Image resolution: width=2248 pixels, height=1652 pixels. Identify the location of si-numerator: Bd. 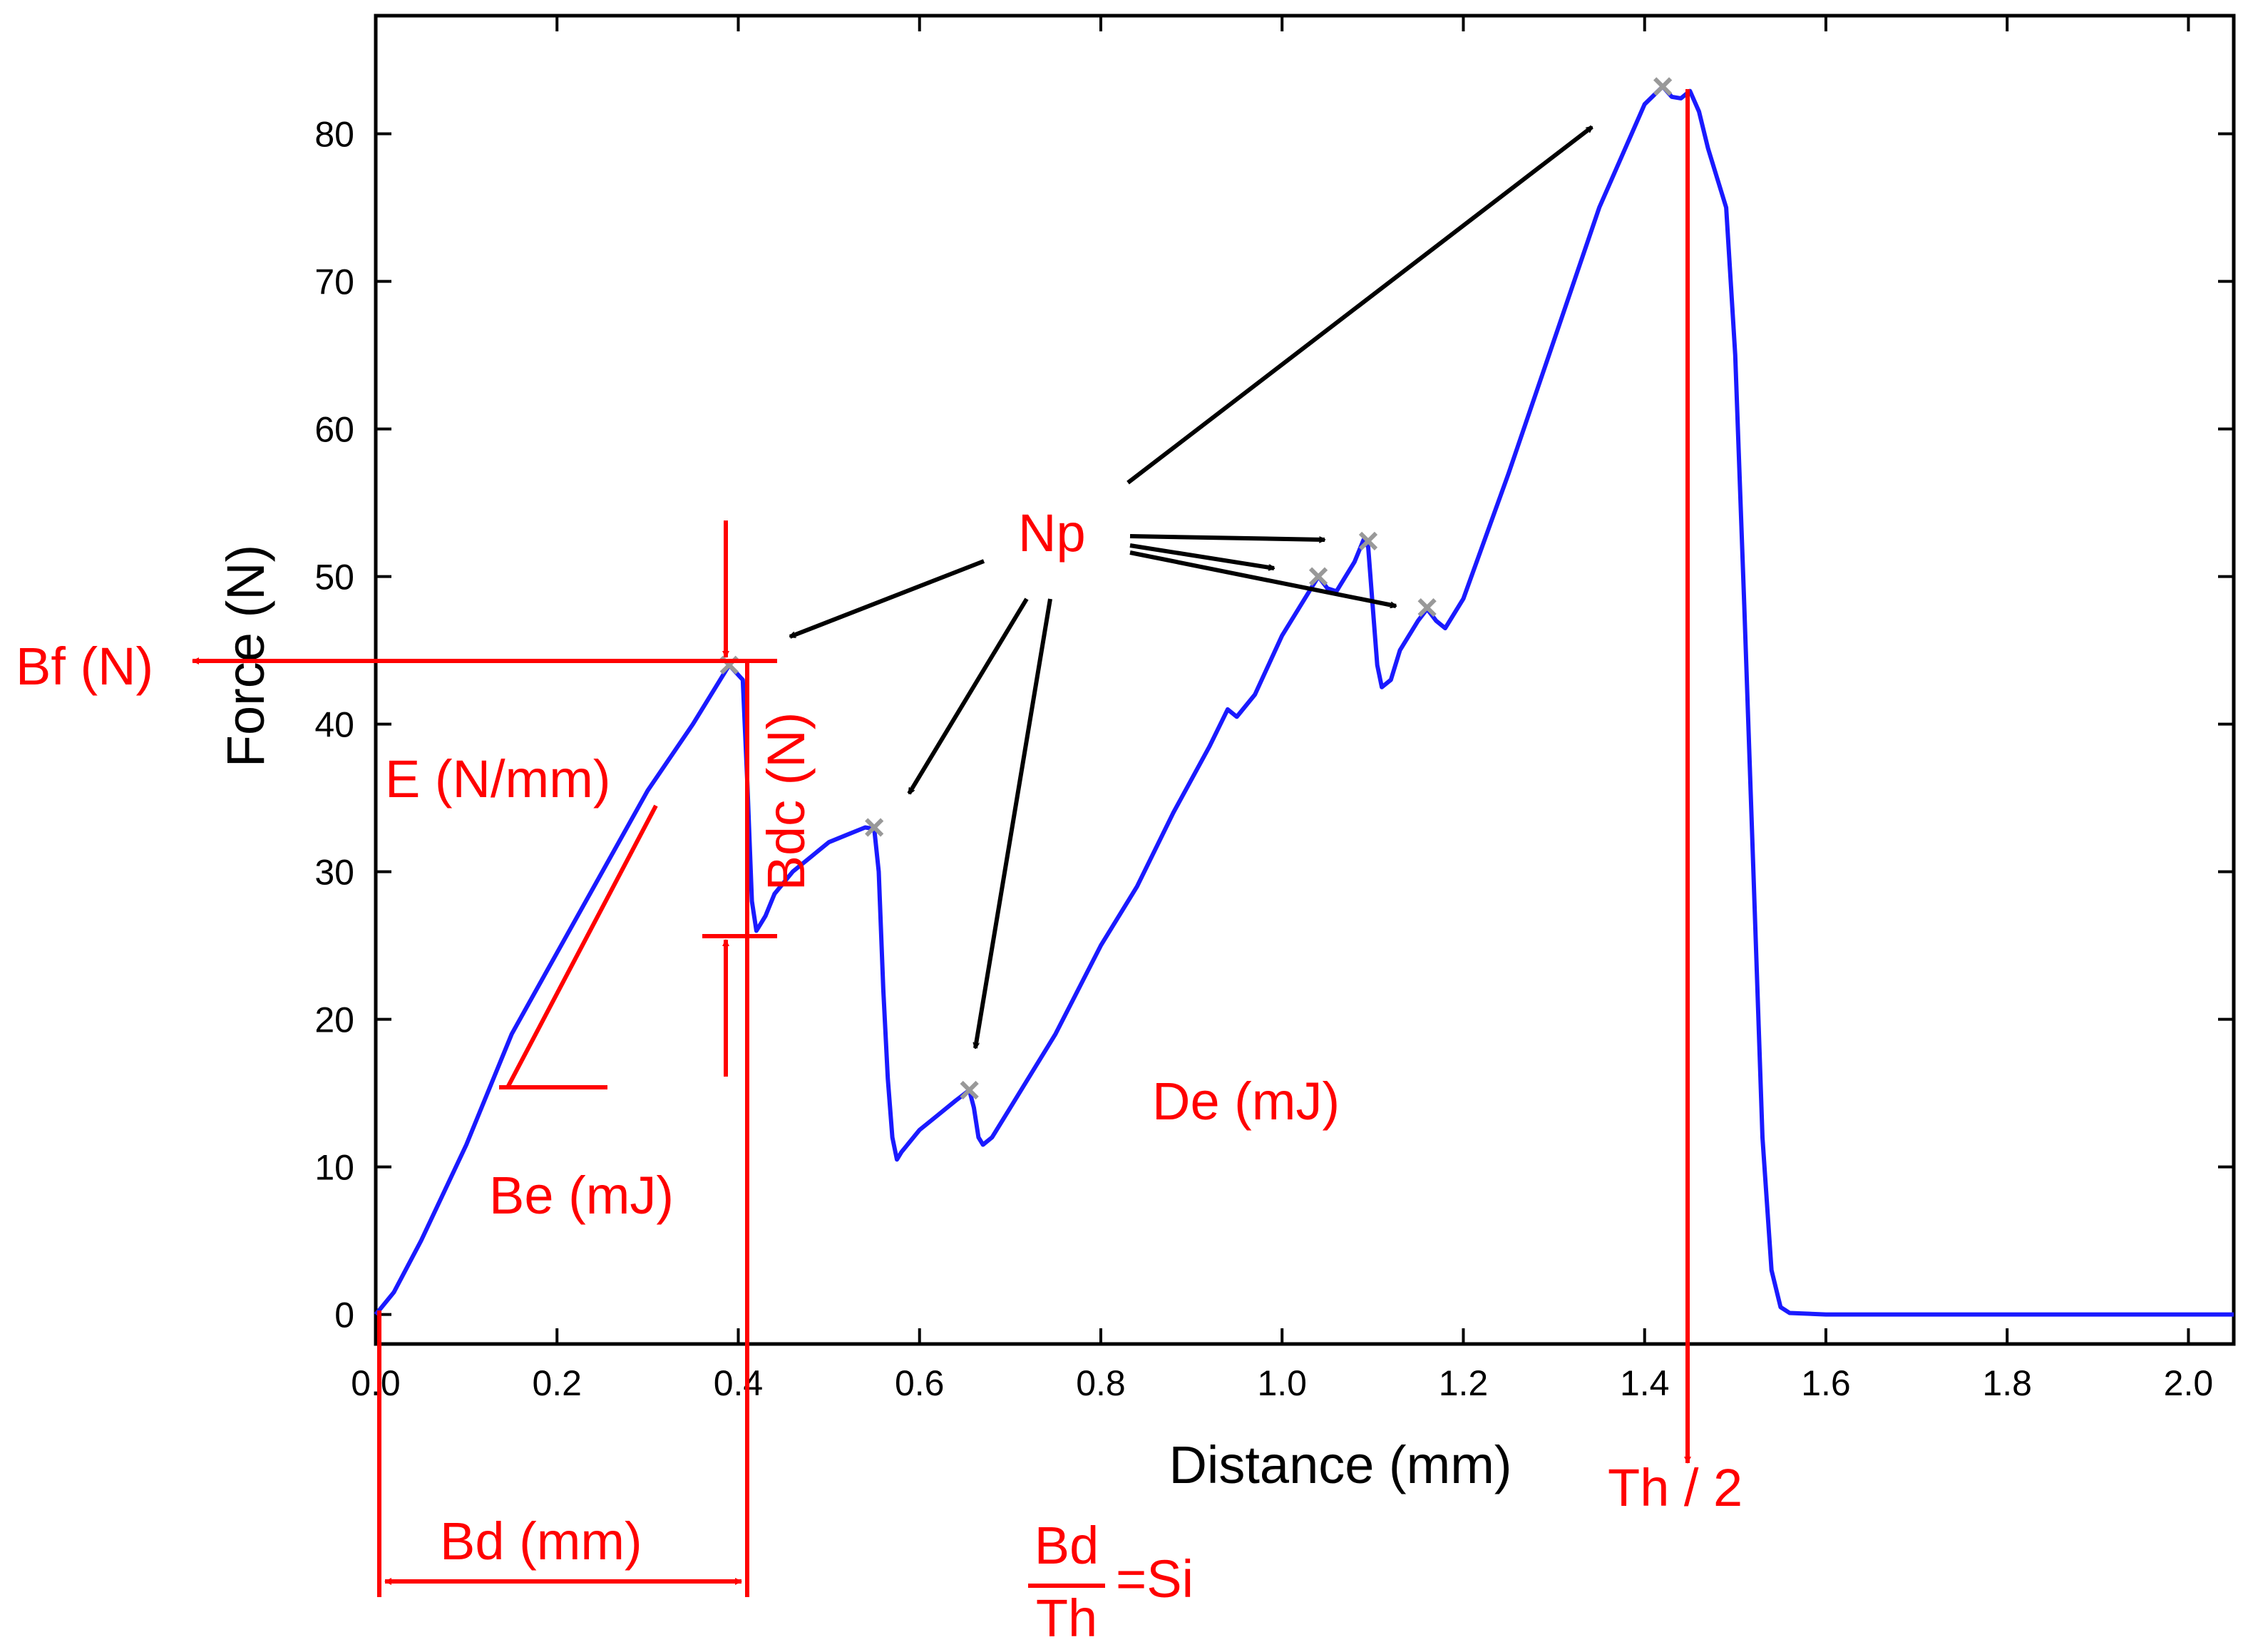
(1067, 1545).